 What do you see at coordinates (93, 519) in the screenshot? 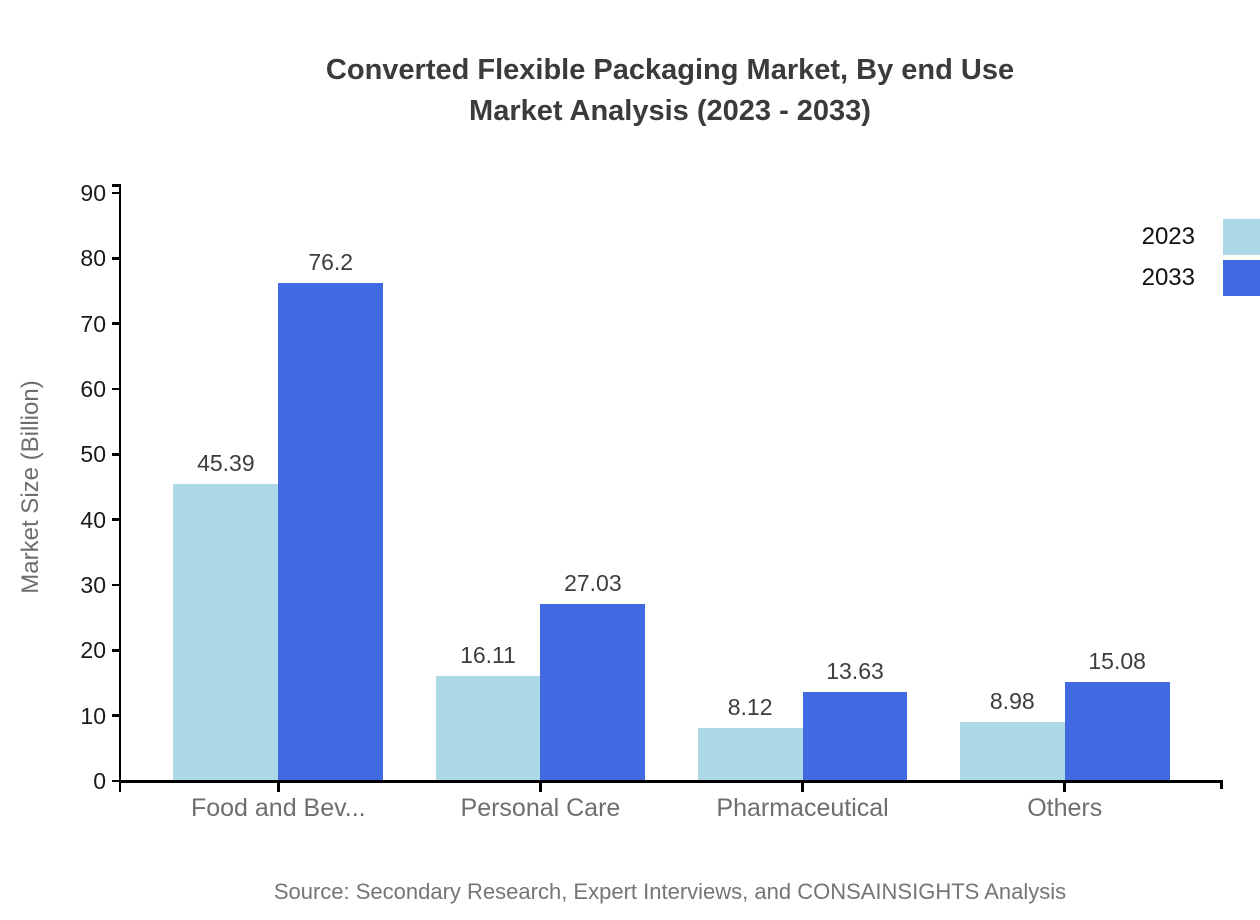
I see `y-tick-label-40: 40` at bounding box center [93, 519].